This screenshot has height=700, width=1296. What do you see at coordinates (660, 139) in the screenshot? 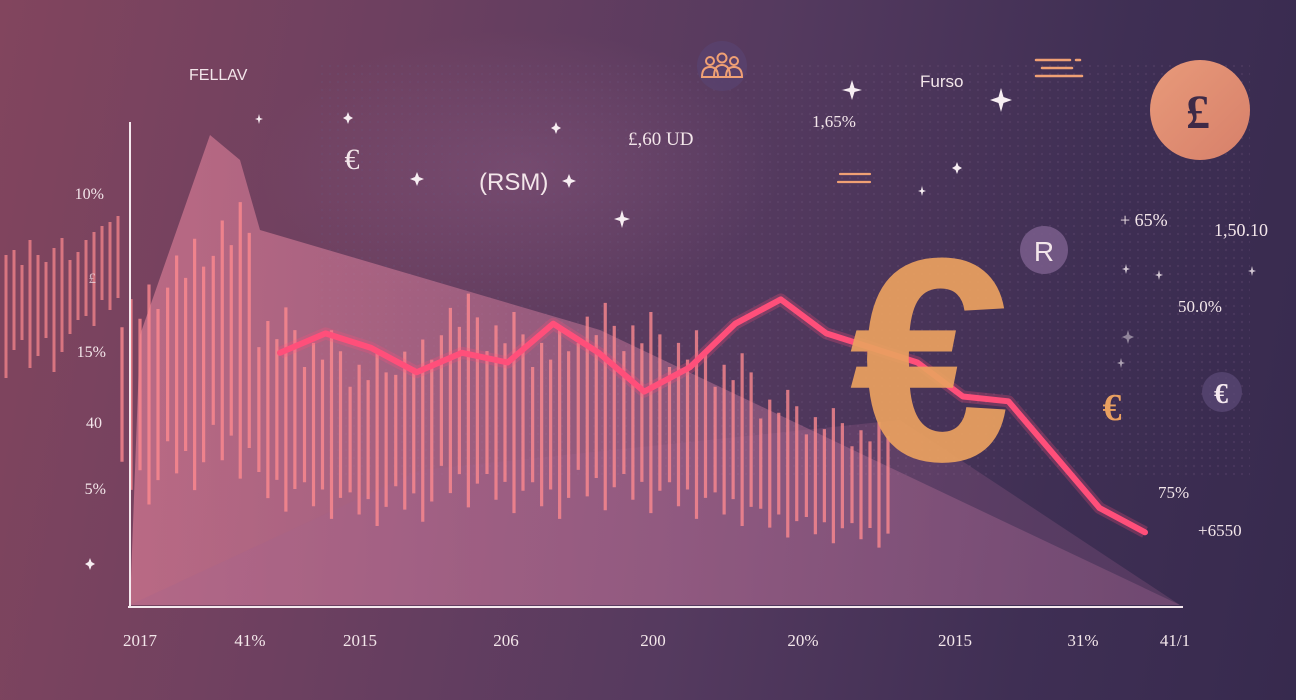
I see `annotation-price: £,60 UD` at bounding box center [660, 139].